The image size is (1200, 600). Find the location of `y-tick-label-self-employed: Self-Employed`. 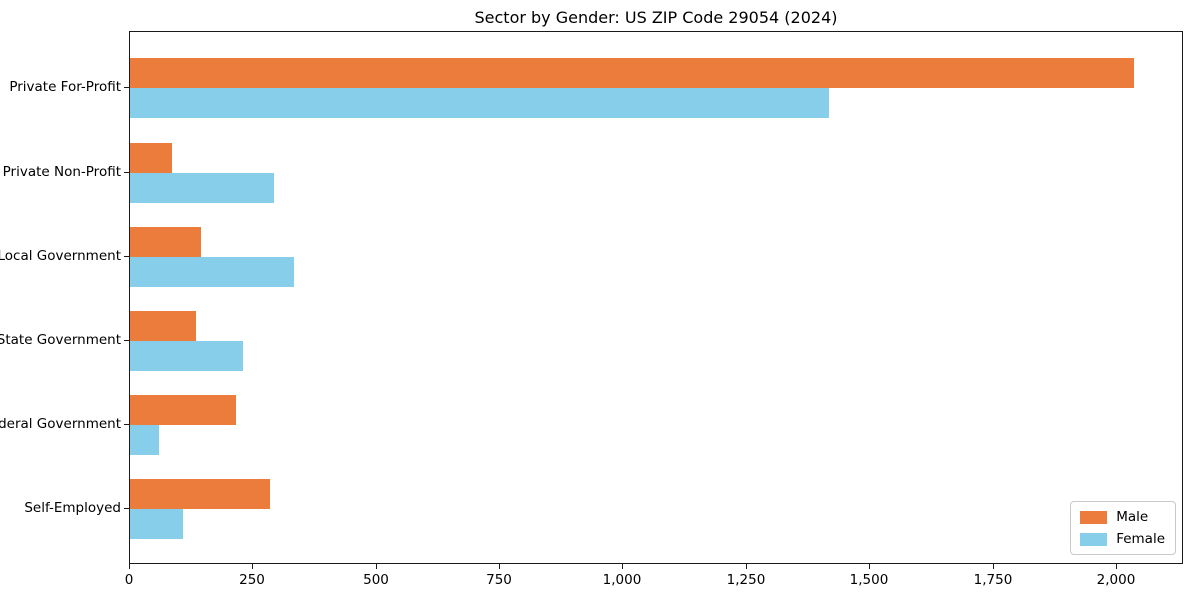

y-tick-label-self-employed: Self-Employed is located at coordinates (72, 508).